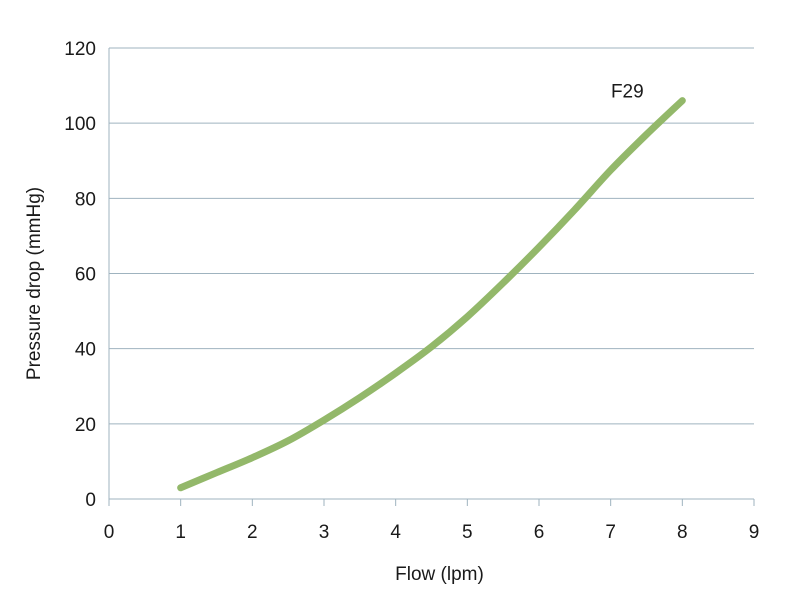 This screenshot has width=800, height=600. I want to click on x-tick-label: 5, so click(467, 532).